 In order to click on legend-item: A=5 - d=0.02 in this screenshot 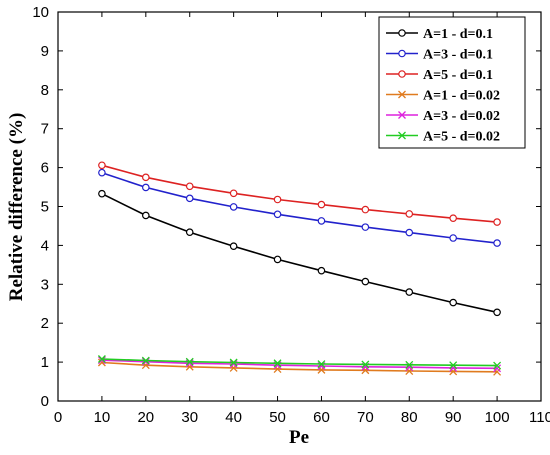, I will do `click(443, 137)`.